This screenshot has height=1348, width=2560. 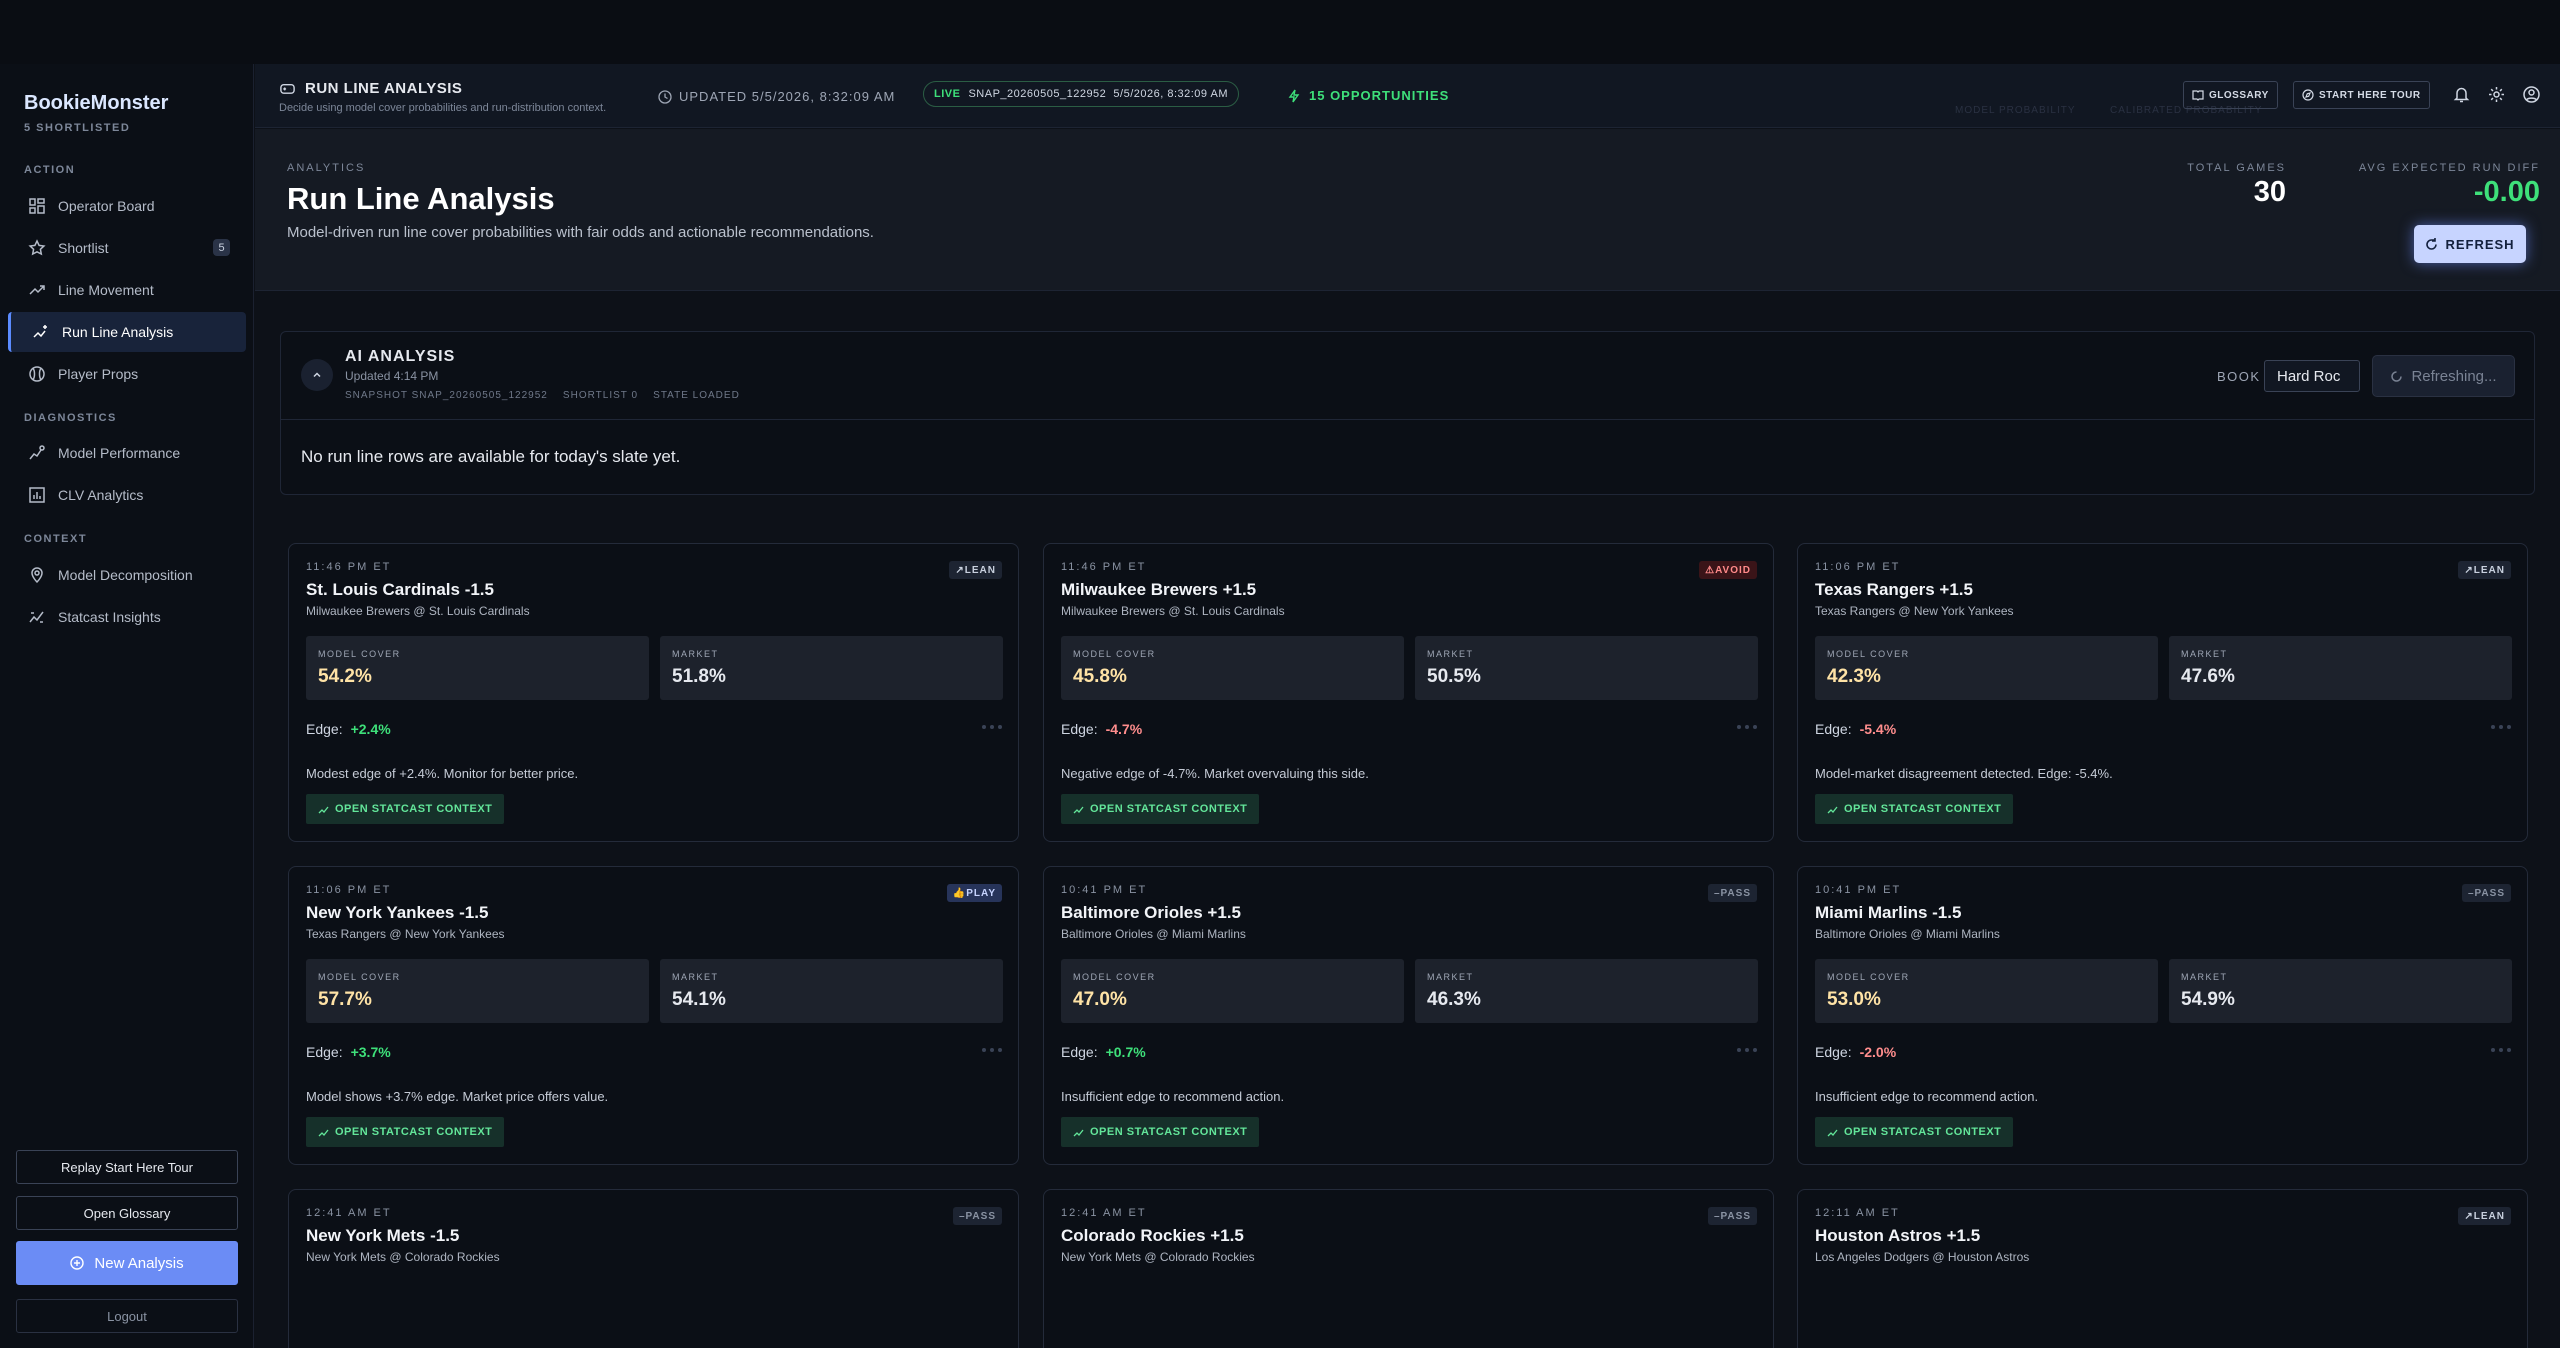 What do you see at coordinates (392, 376) in the screenshot?
I see `ai-updated: Updated 4:14 PM` at bounding box center [392, 376].